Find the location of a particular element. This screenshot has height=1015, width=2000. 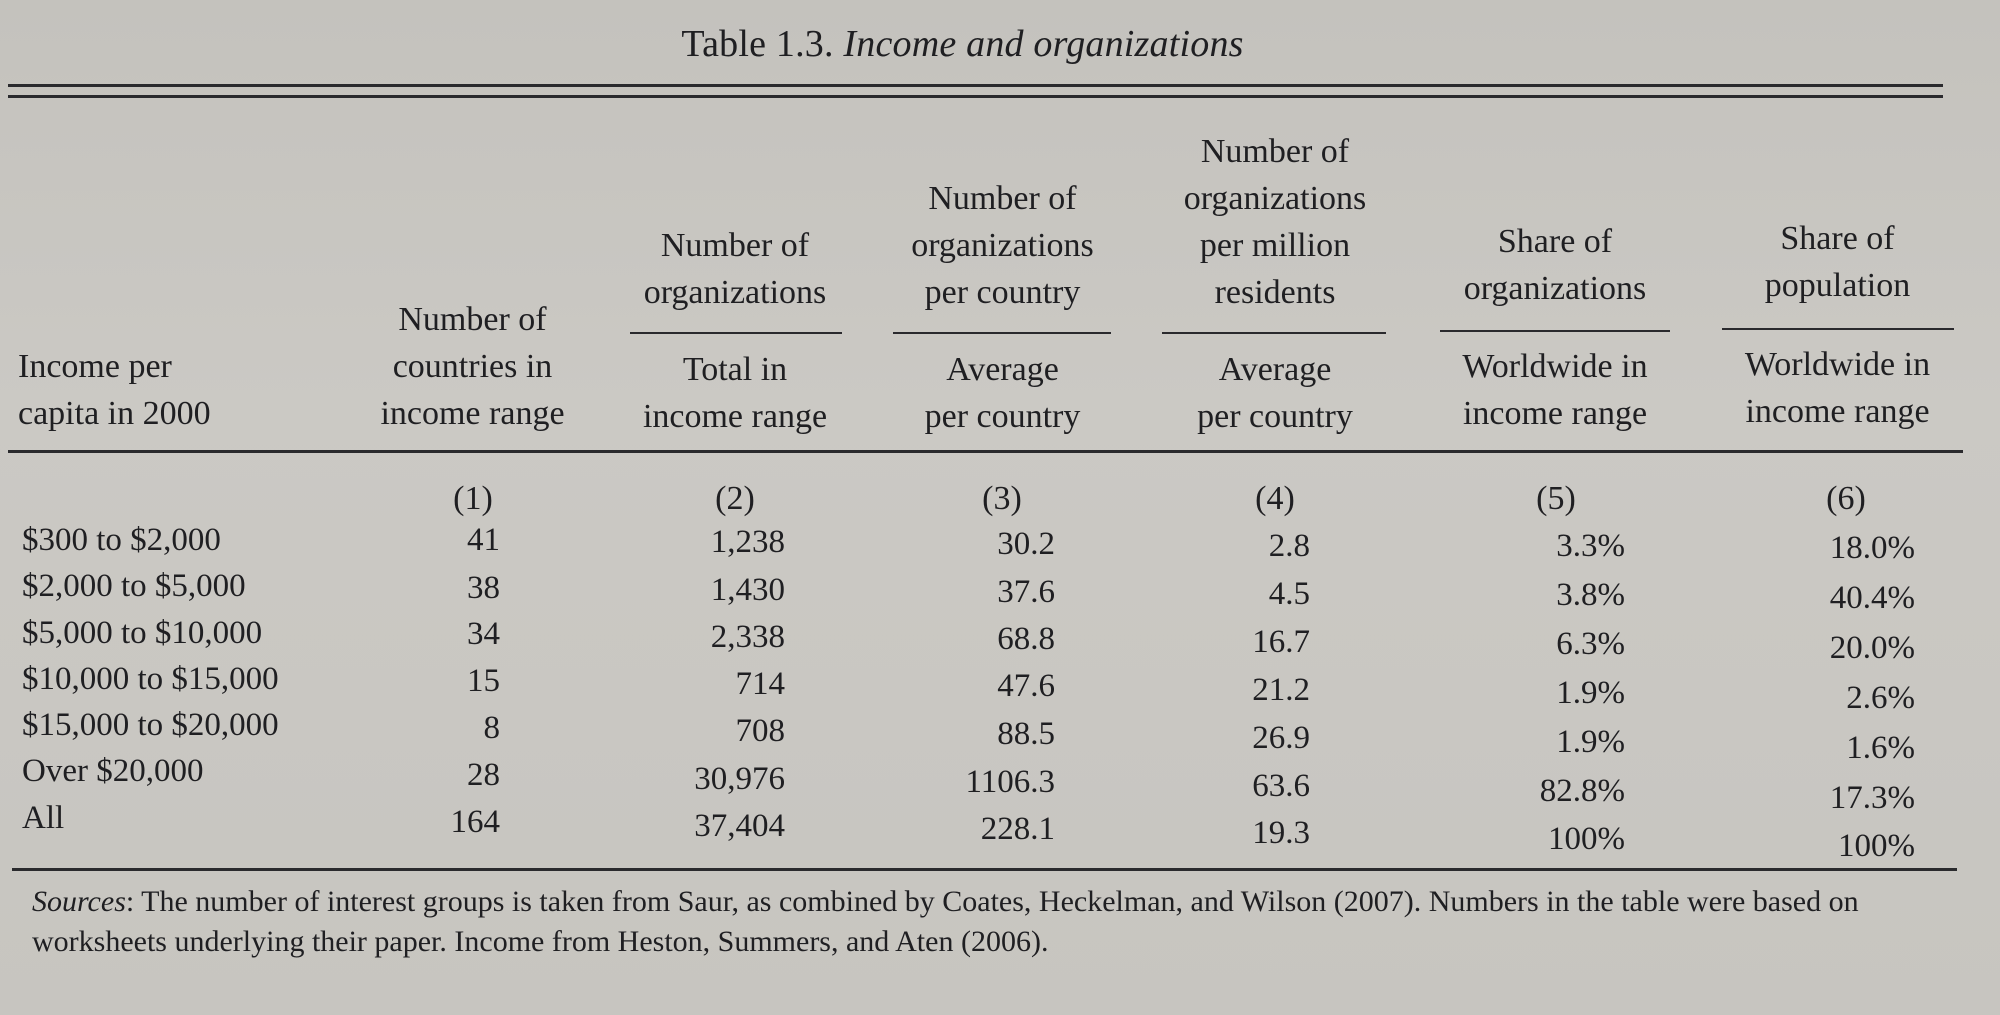

row-label: $2,000 to $5,000 is located at coordinates (134, 586).